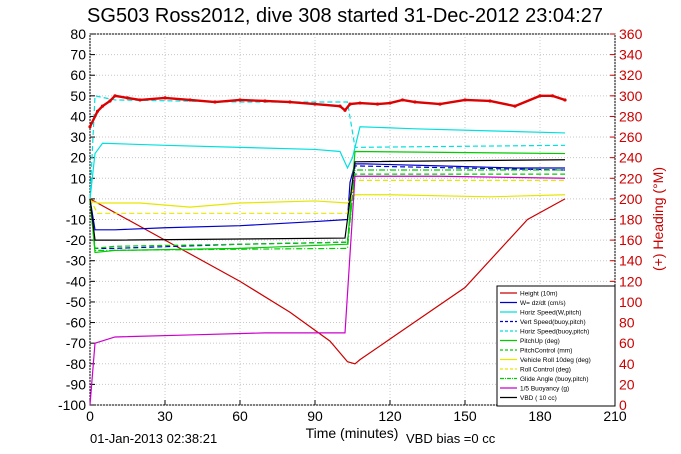 The width and height of the screenshot is (681, 454). Describe the element at coordinates (631, 137) in the screenshot. I see `y-right-tick-label: 260` at that location.